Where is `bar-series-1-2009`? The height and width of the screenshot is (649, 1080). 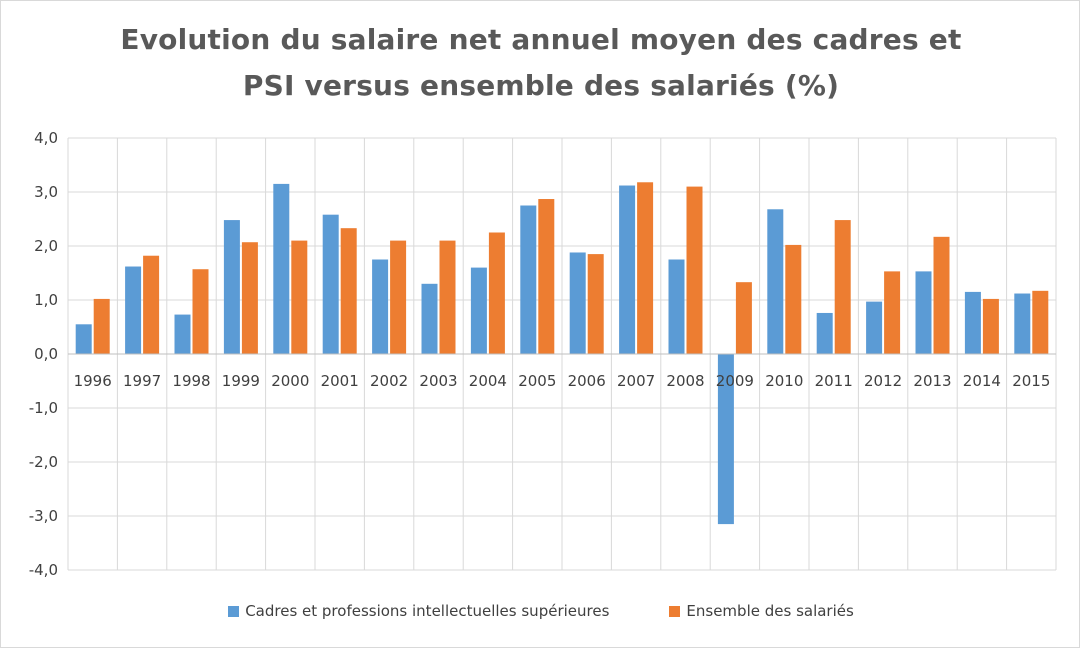 bar-series-1-2009 is located at coordinates (725, 439).